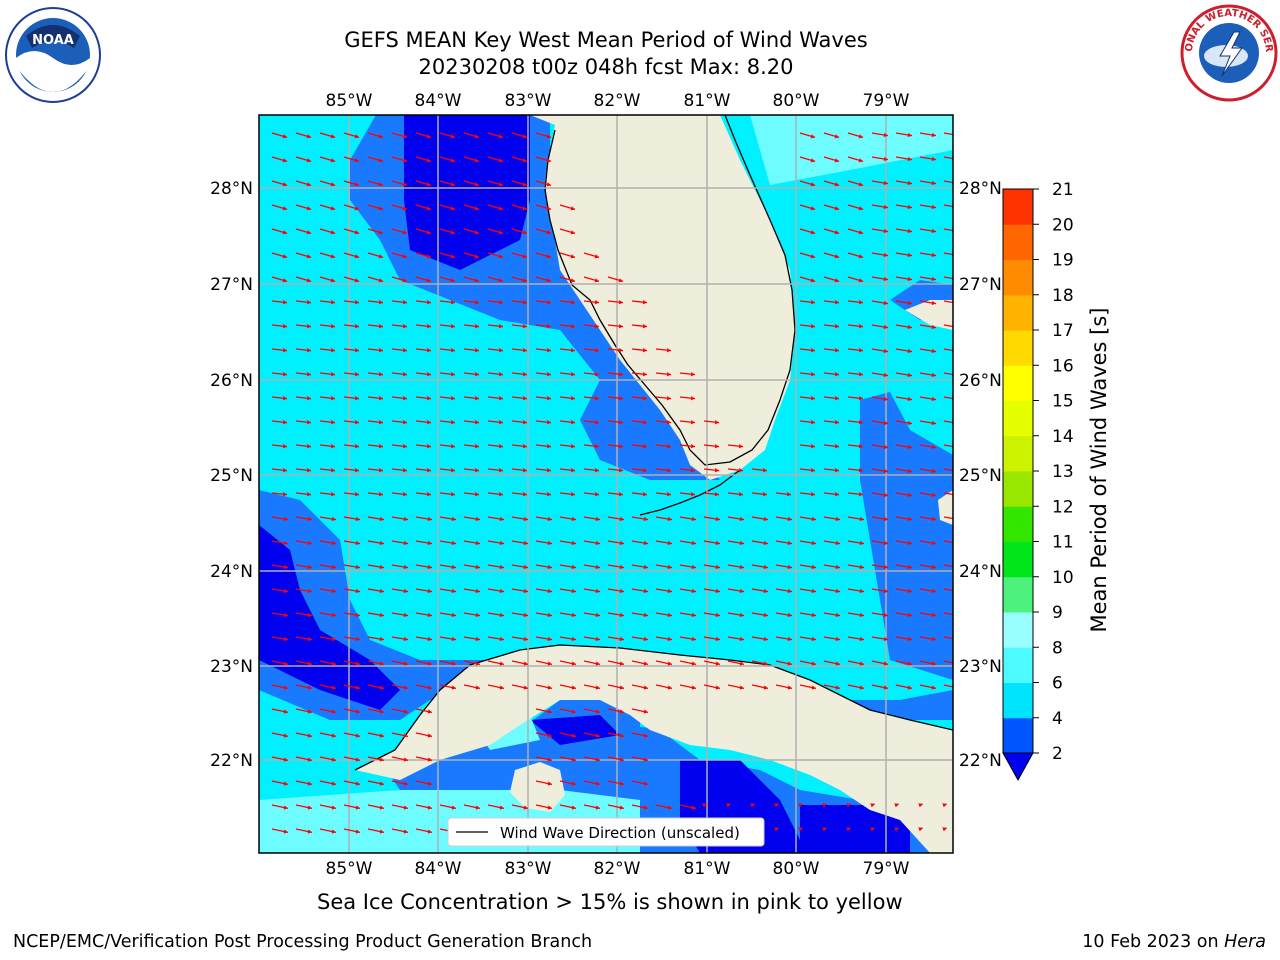 The height and width of the screenshot is (960, 1280). I want to click on colorbar-tick-label: 11, so click(1063, 543).